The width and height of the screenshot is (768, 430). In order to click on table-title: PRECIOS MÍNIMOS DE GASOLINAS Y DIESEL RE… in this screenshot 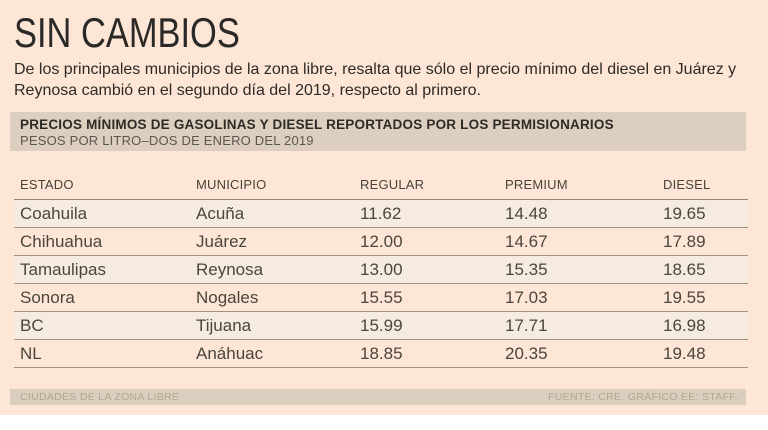, I will do `click(317, 124)`.